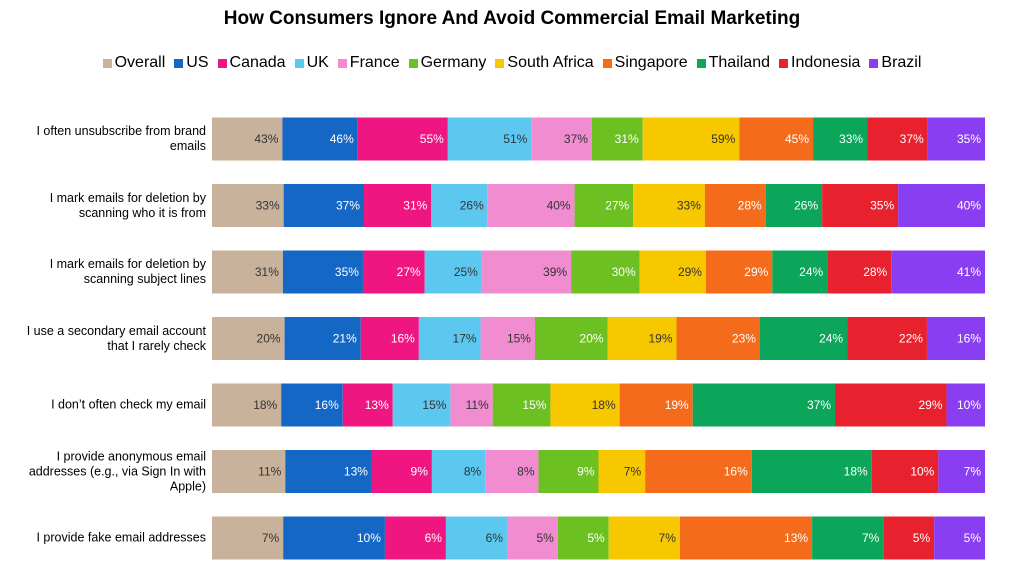 The height and width of the screenshot is (588, 1024). What do you see at coordinates (465, 339) in the screenshot?
I see `data-label: 17%` at bounding box center [465, 339].